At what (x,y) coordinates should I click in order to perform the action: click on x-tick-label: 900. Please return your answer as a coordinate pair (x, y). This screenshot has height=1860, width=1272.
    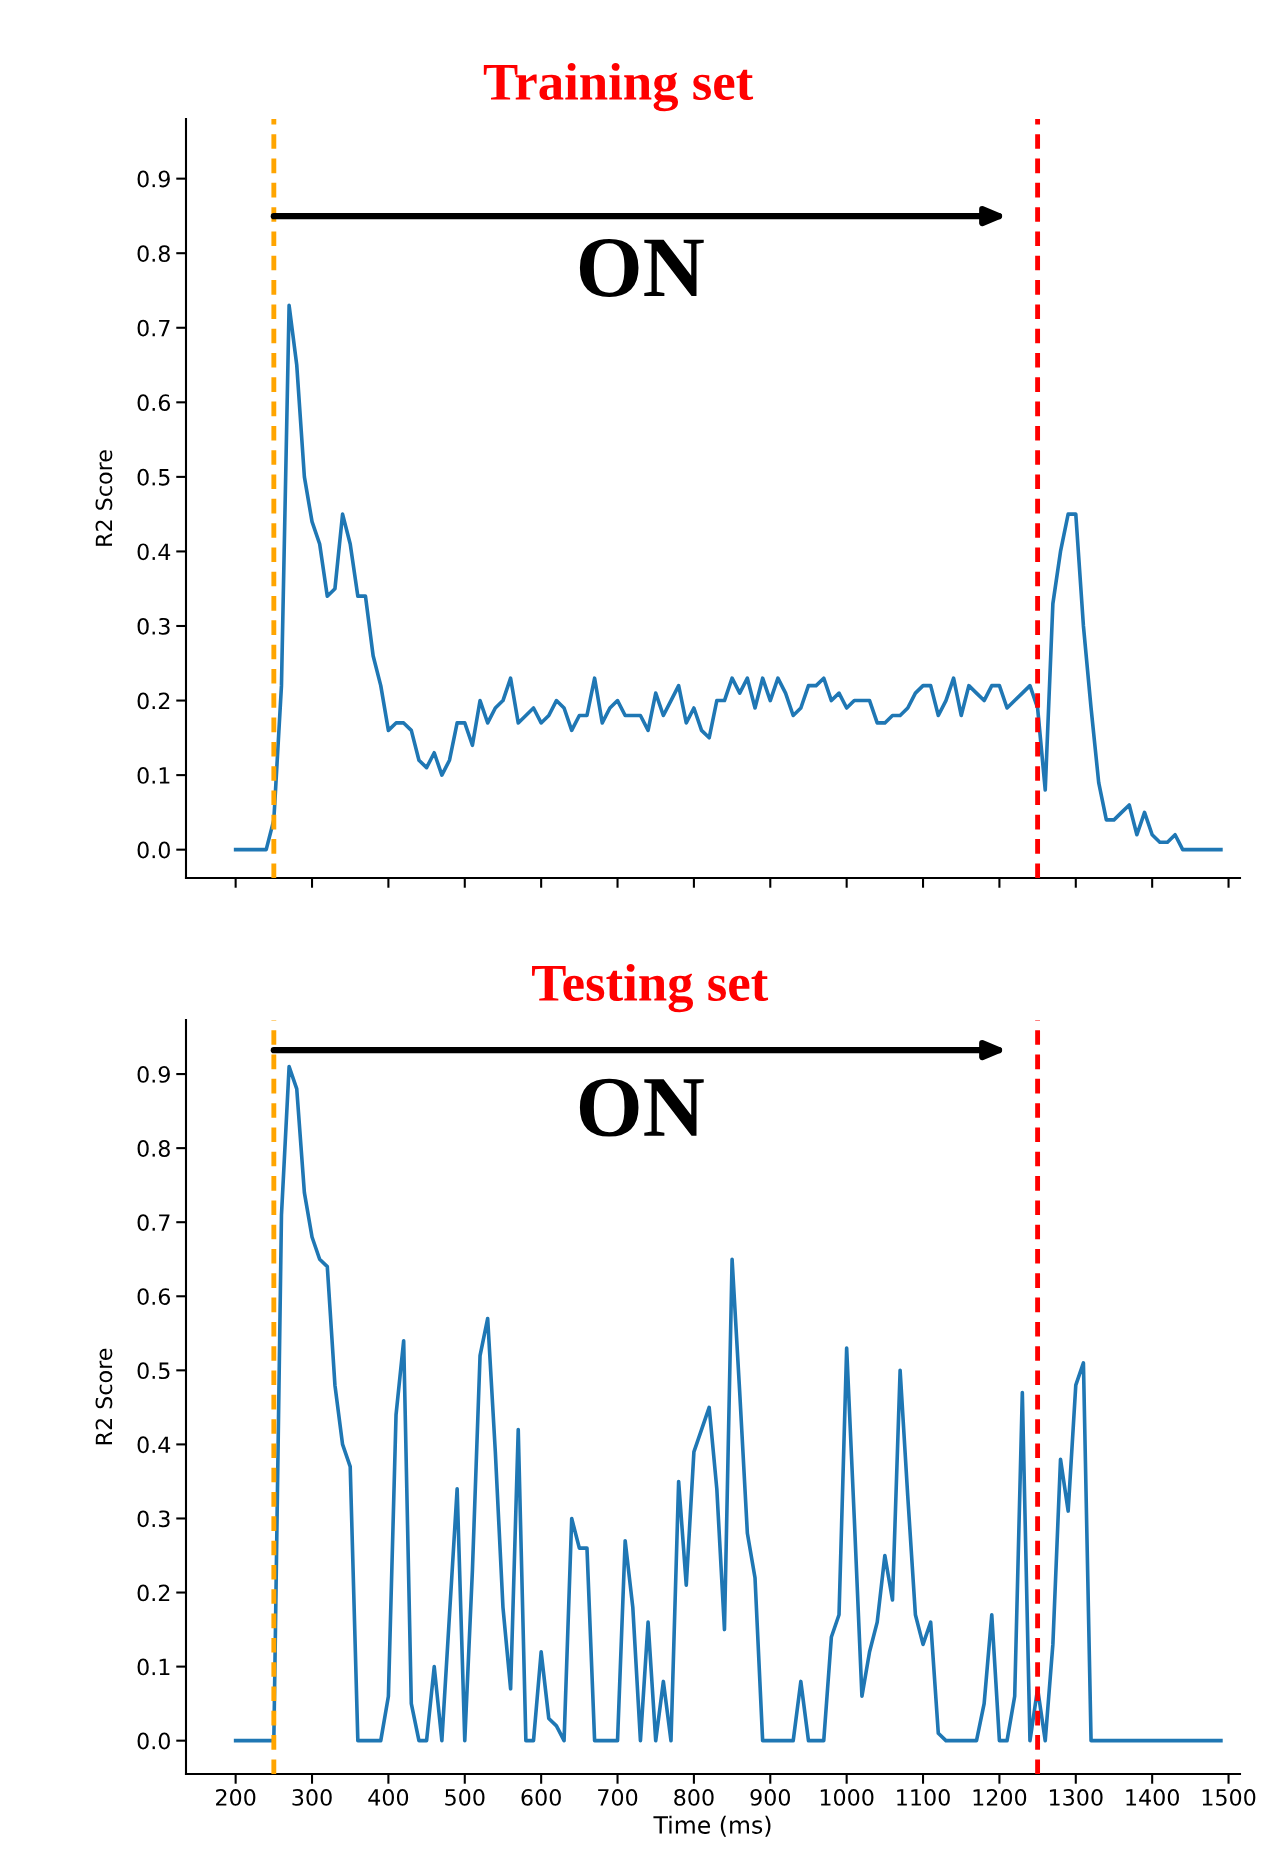
    Looking at the image, I should click on (770, 1797).